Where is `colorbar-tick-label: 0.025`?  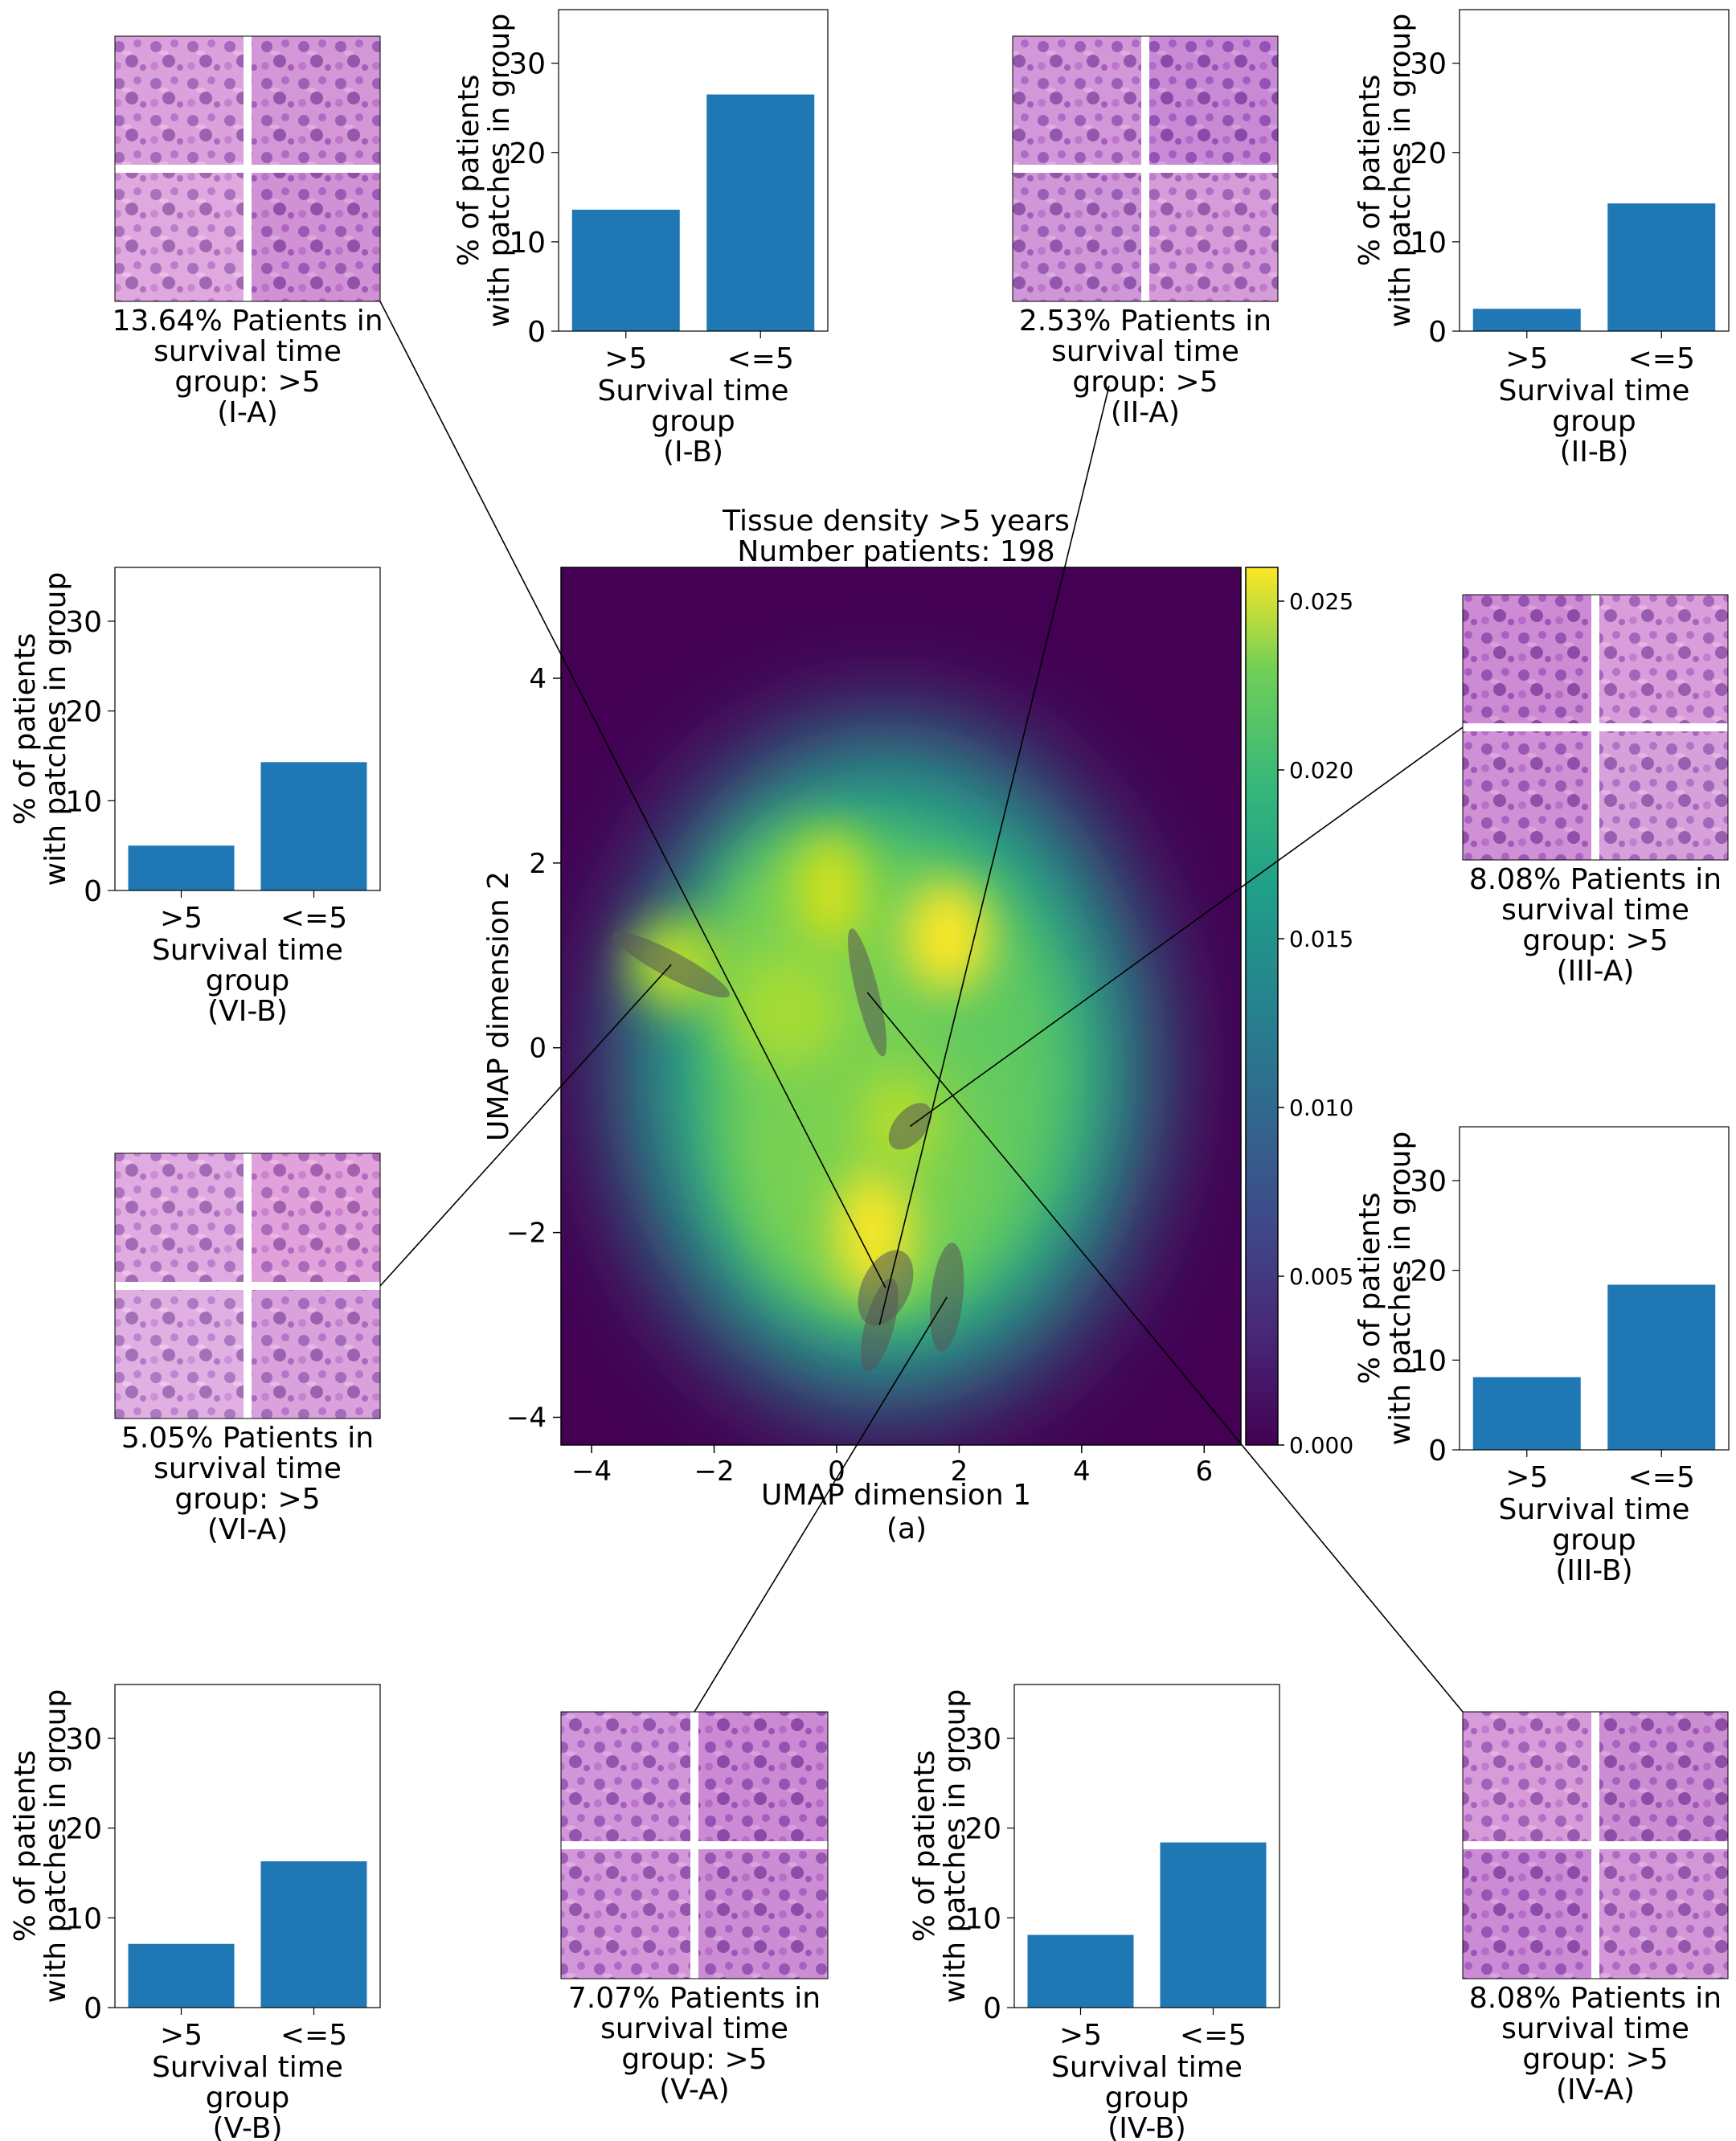 colorbar-tick-label: 0.025 is located at coordinates (1321, 601).